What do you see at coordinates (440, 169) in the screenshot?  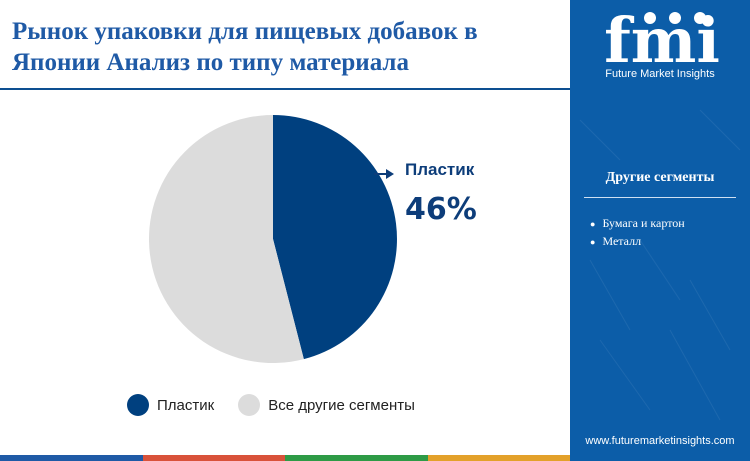 I see `callout-label: Пластик` at bounding box center [440, 169].